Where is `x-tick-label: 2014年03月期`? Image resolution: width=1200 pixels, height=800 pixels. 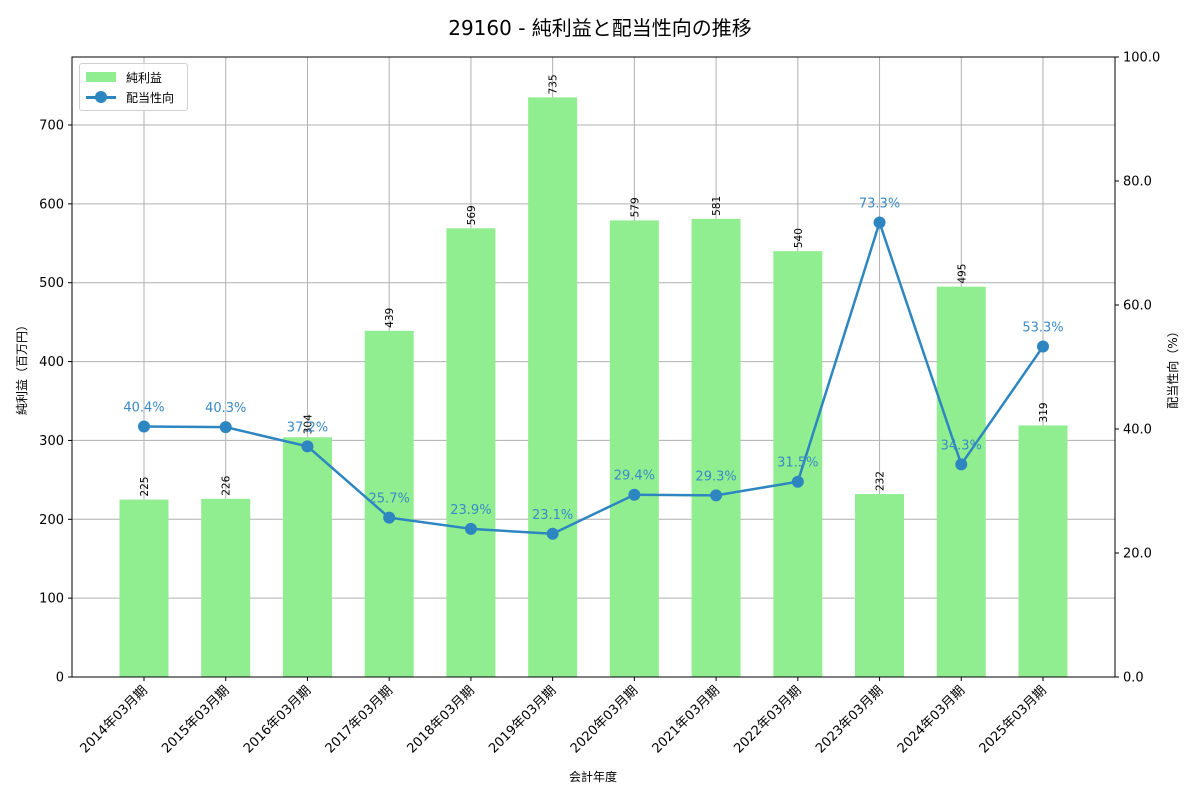 x-tick-label: 2014年03月期 is located at coordinates (114, 719).